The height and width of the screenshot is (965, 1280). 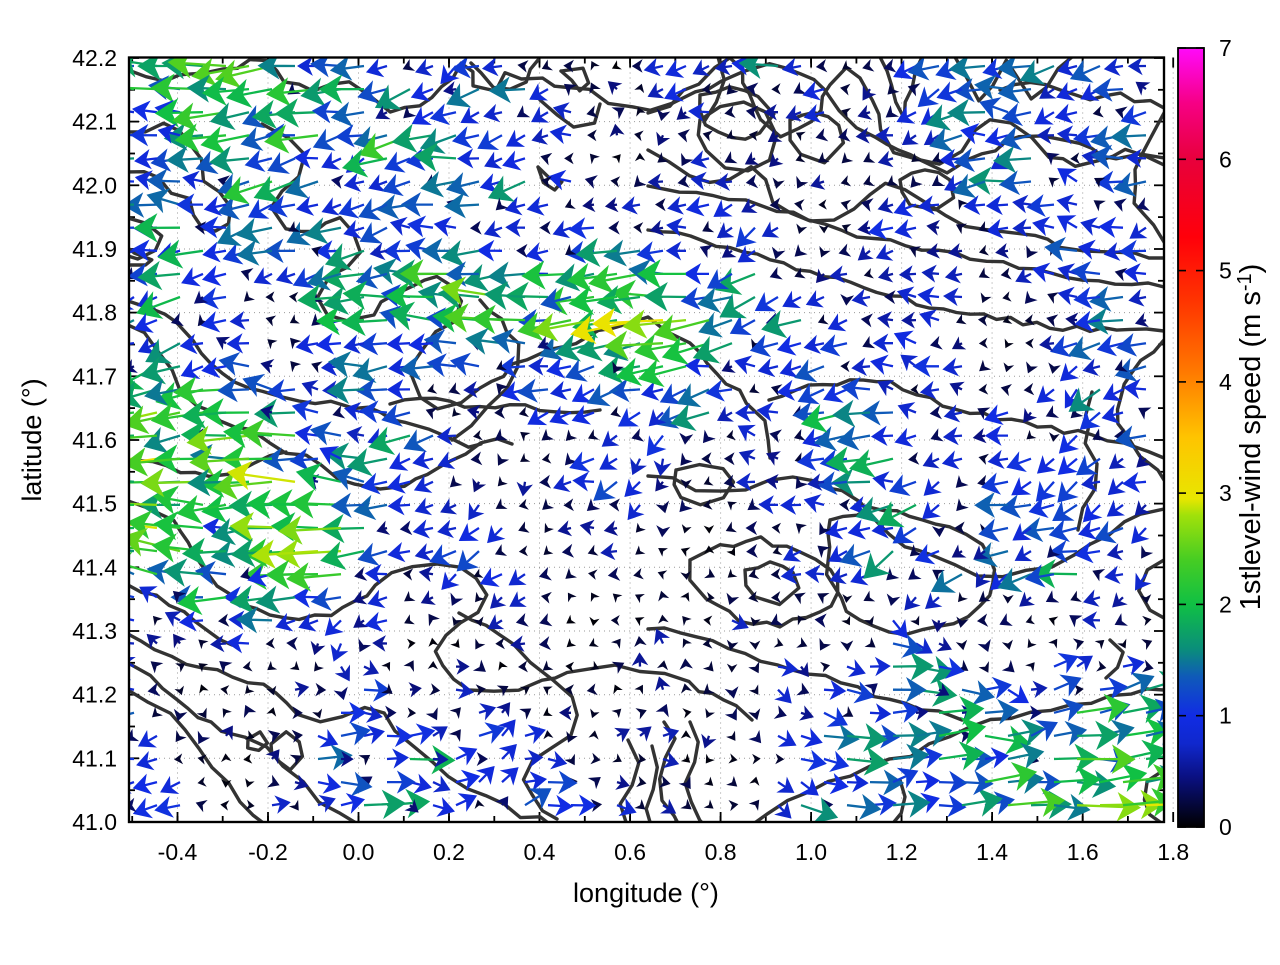 I want to click on svg-text: 1.2, so click(x=902, y=852).